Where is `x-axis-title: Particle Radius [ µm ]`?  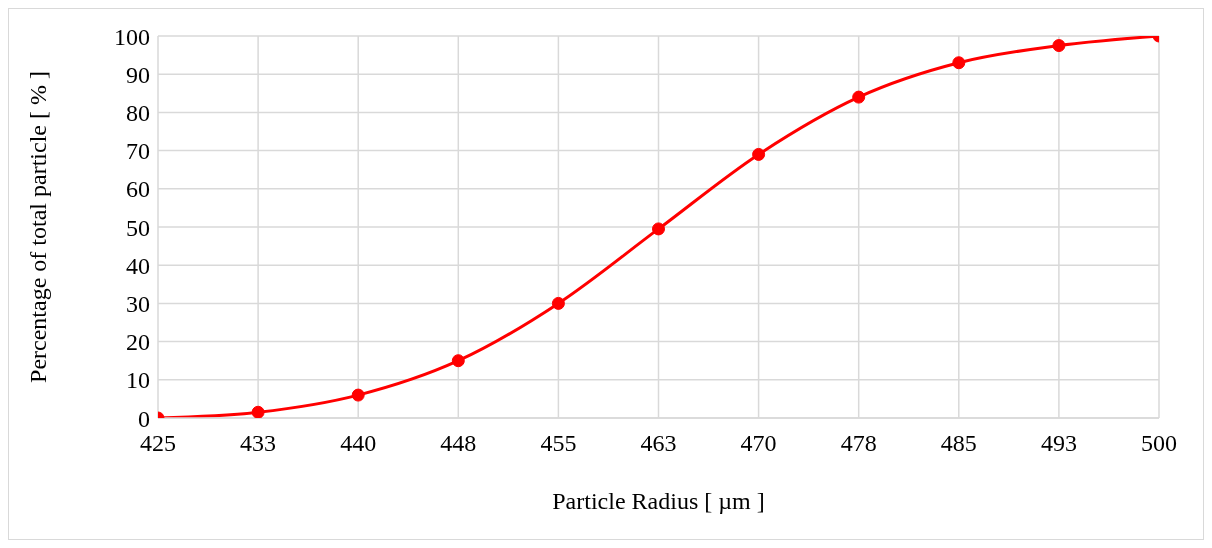
x-axis-title: Particle Radius [ µm ] is located at coordinates (658, 501).